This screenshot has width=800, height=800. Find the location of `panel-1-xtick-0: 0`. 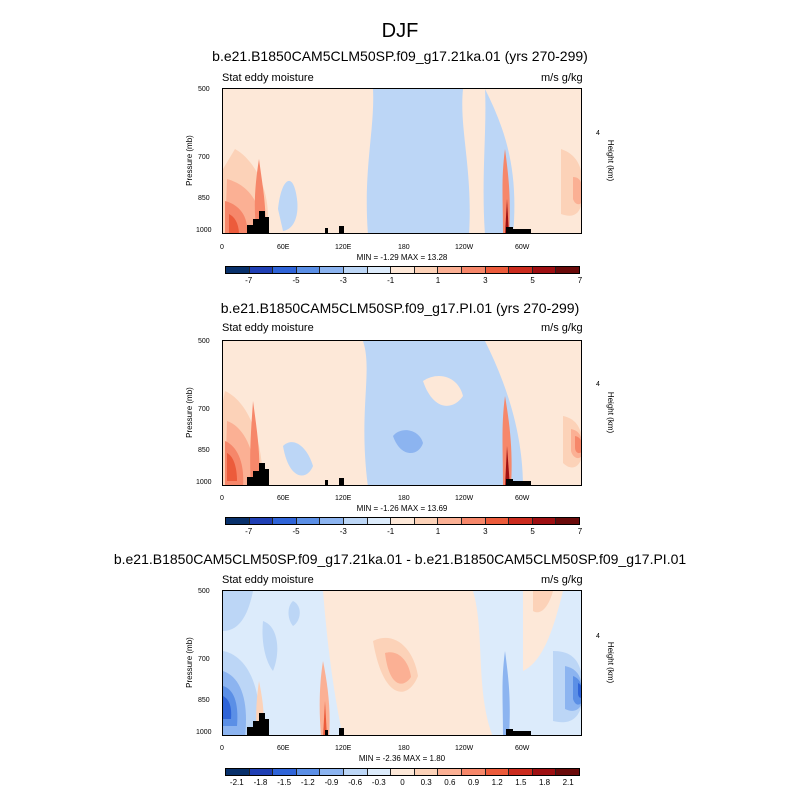

panel-1-xtick-0: 0 is located at coordinates (222, 247).